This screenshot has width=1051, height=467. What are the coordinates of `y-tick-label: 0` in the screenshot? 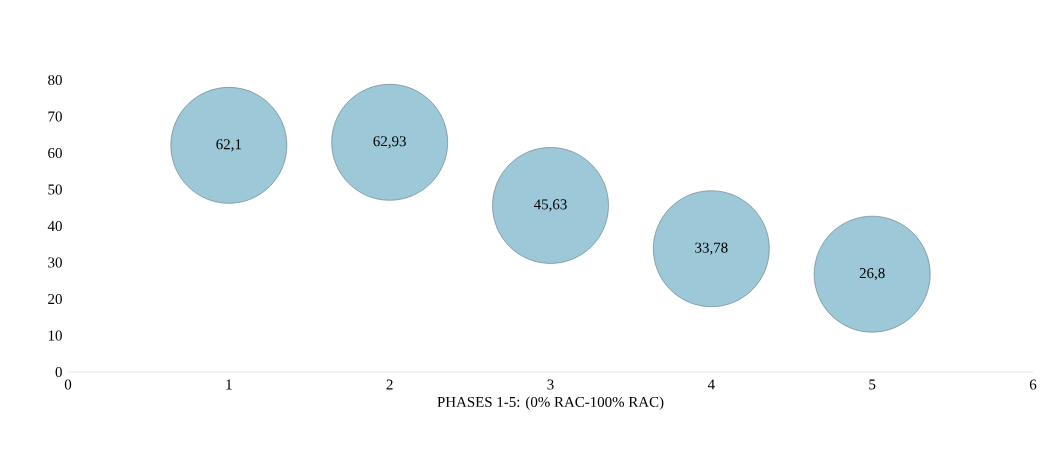 It's located at (58, 372).